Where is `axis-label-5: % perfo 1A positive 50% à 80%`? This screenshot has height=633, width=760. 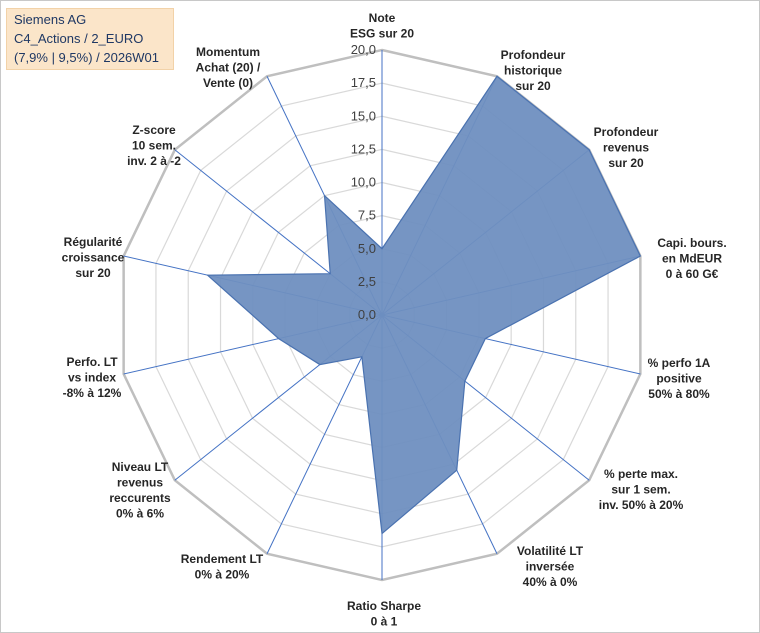 axis-label-5: % perfo 1A positive 50% à 80% is located at coordinates (679, 378).